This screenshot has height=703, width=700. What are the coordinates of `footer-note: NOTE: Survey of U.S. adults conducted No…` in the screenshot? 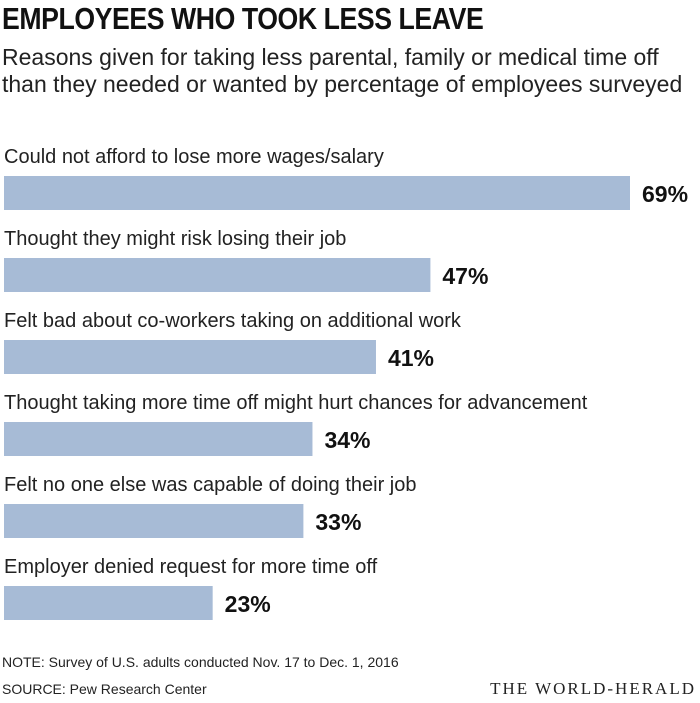 It's located at (200, 662).